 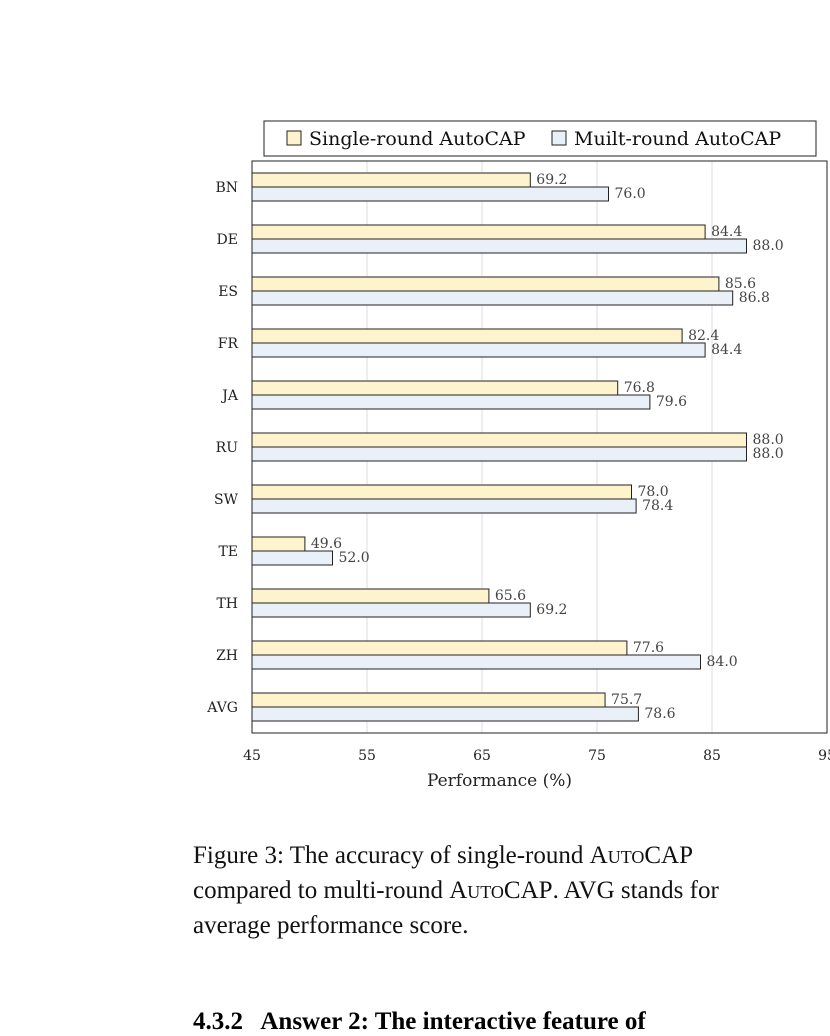 I want to click on y-tick-label: JA, so click(x=229, y=396).